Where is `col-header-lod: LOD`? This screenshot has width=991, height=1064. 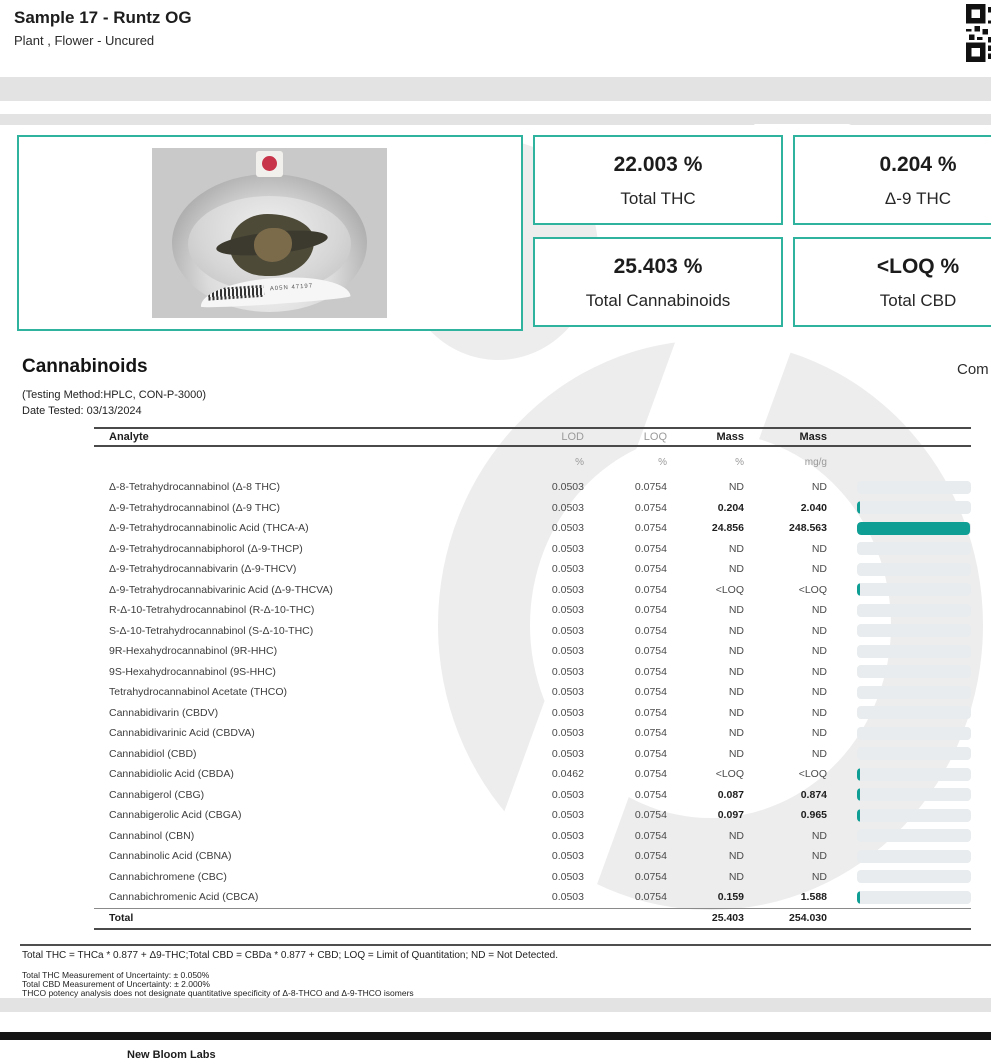 col-header-lod: LOD is located at coordinates (572, 437).